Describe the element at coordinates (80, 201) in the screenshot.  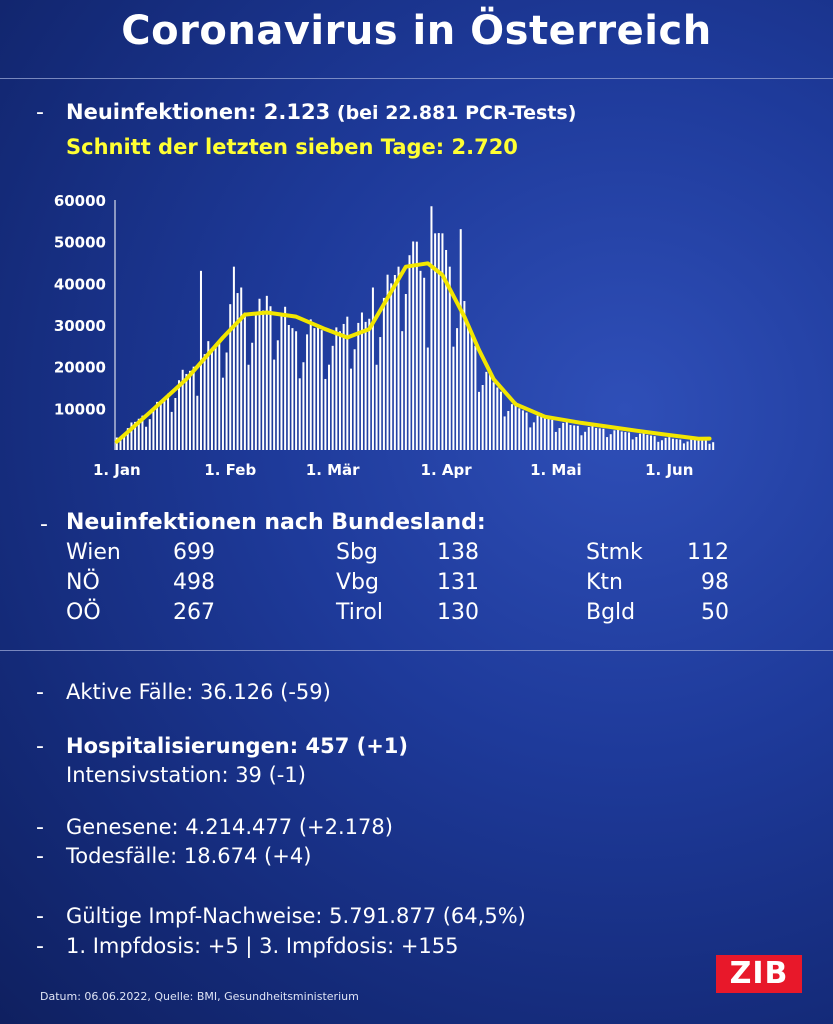
I see `y-tick-label: 60000` at that location.